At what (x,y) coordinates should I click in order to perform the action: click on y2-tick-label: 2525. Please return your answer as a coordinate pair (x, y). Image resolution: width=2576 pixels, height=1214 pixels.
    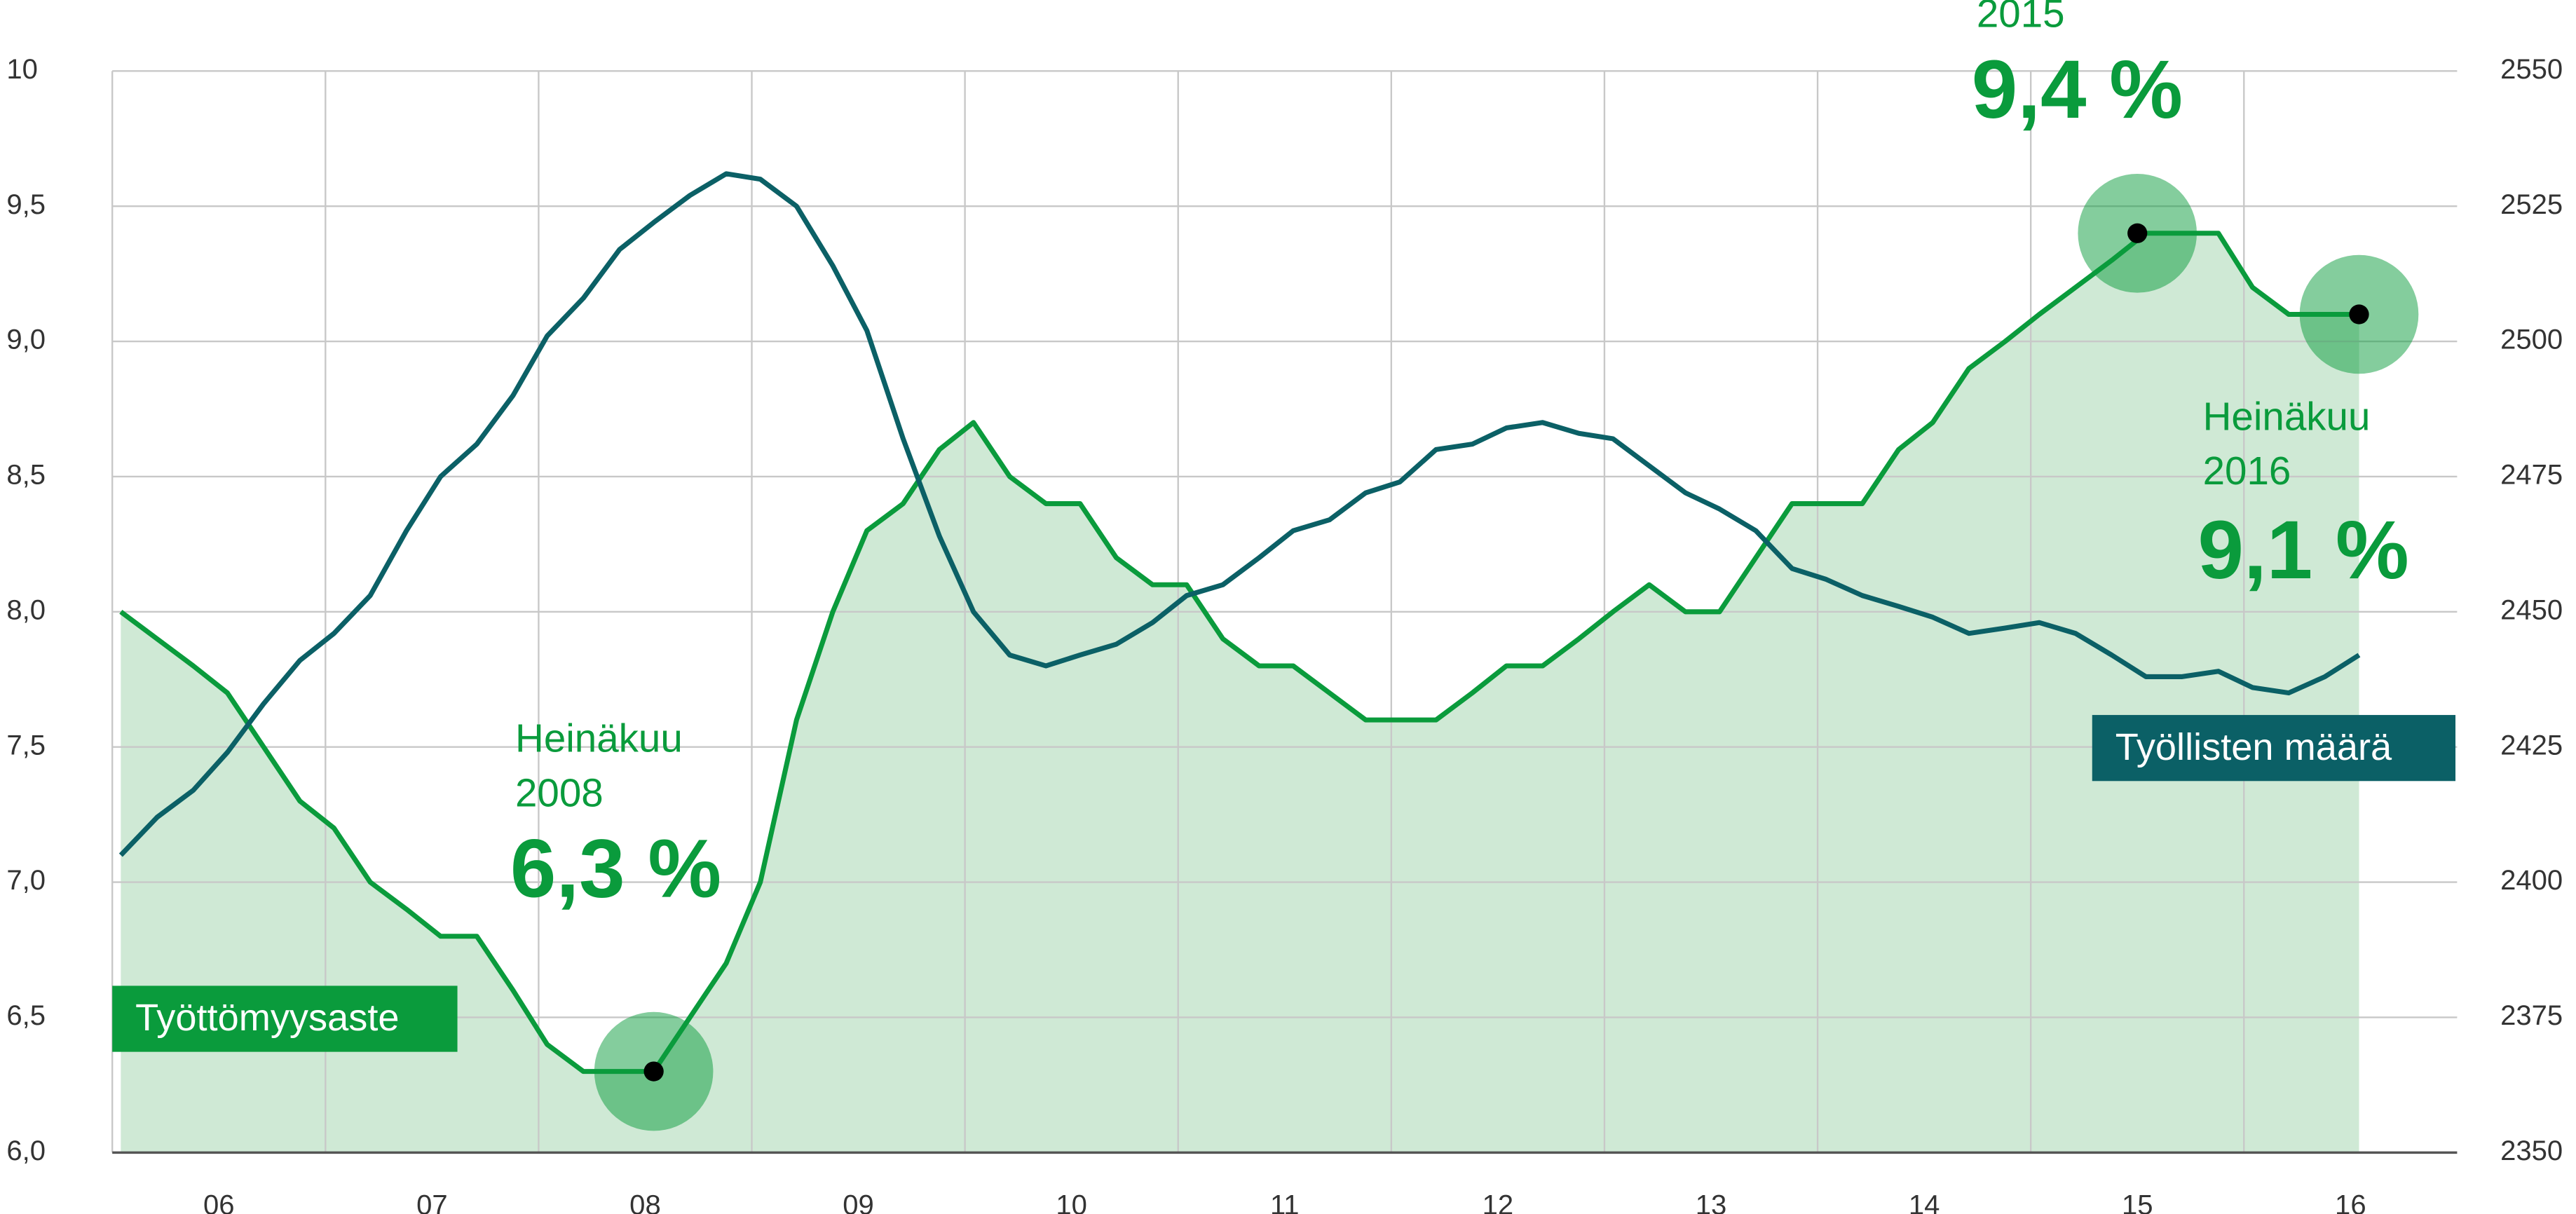
    Looking at the image, I should click on (2531, 204).